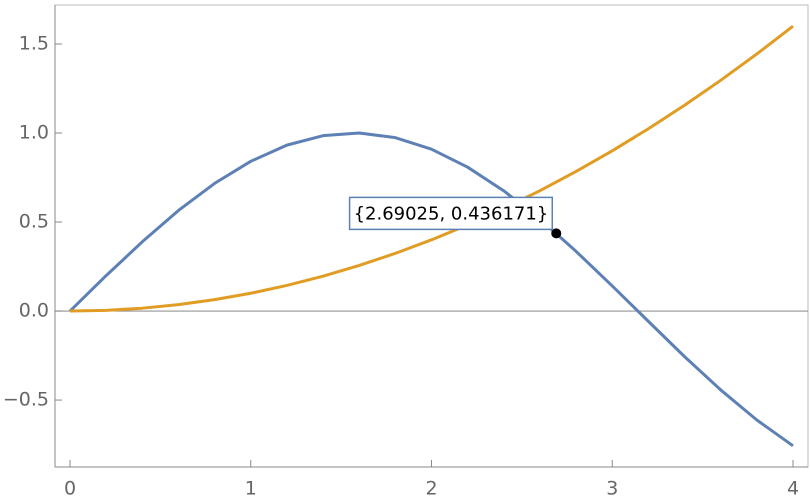 This screenshot has width=810, height=504. I want to click on tooltip-box, so click(451, 213).